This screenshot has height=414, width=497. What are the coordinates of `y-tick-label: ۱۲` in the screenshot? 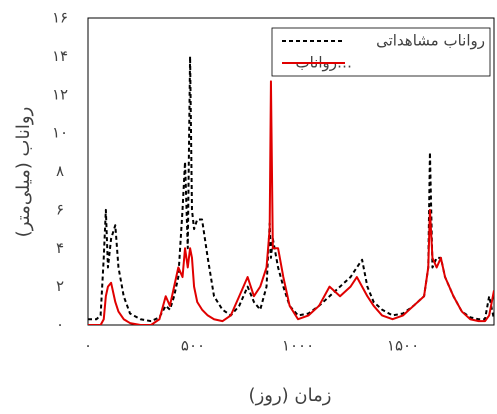 It's located at (60, 94).